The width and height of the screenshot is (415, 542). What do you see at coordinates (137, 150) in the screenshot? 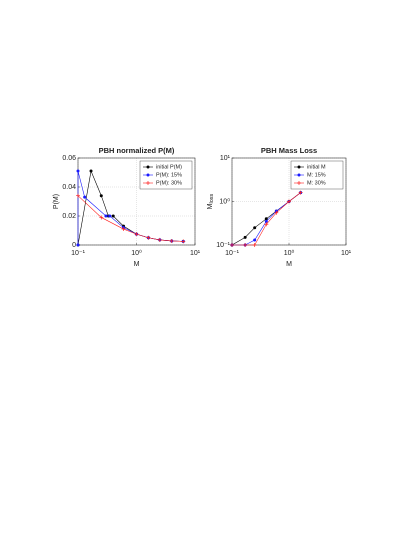
I see `chart-title: PBH normalized P(M)` at bounding box center [137, 150].